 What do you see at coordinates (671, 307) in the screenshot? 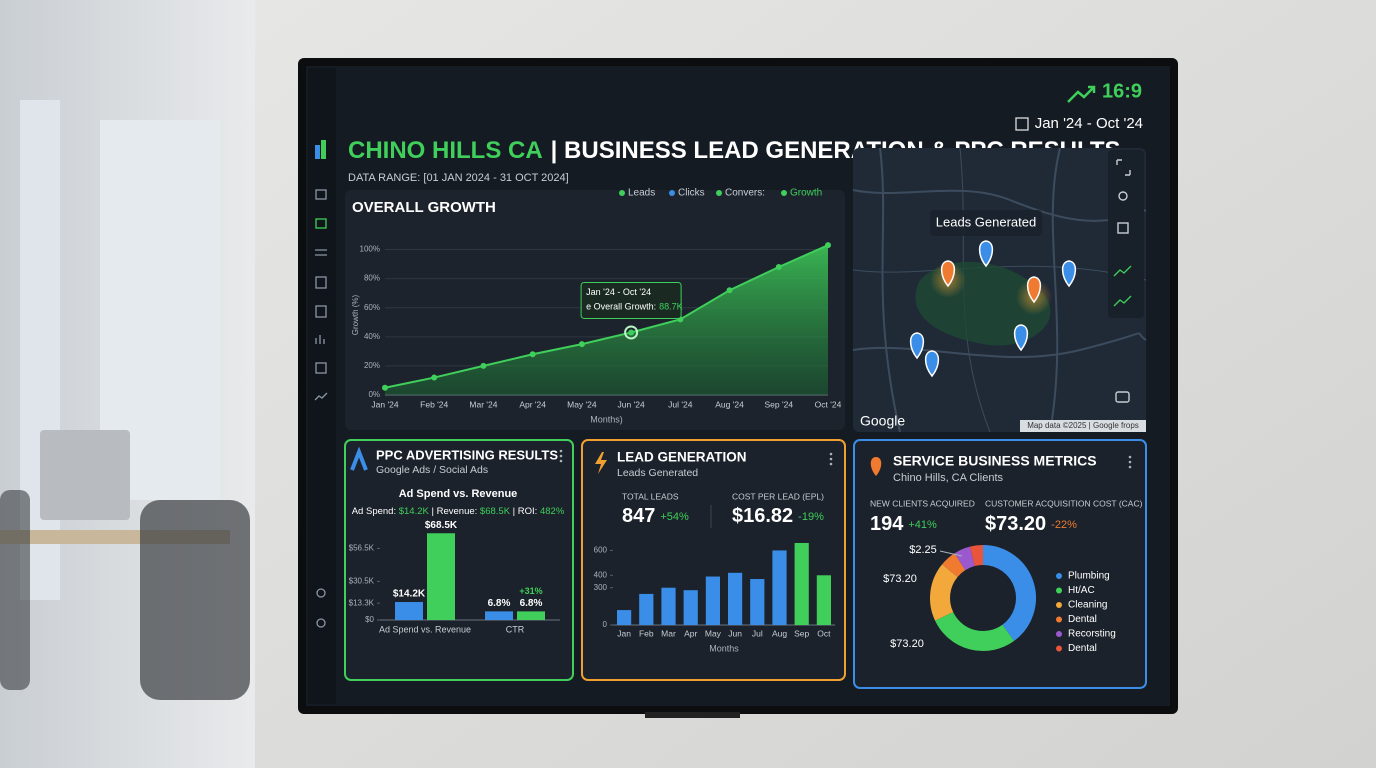
I see `tooltip-value: 88.7K` at bounding box center [671, 307].